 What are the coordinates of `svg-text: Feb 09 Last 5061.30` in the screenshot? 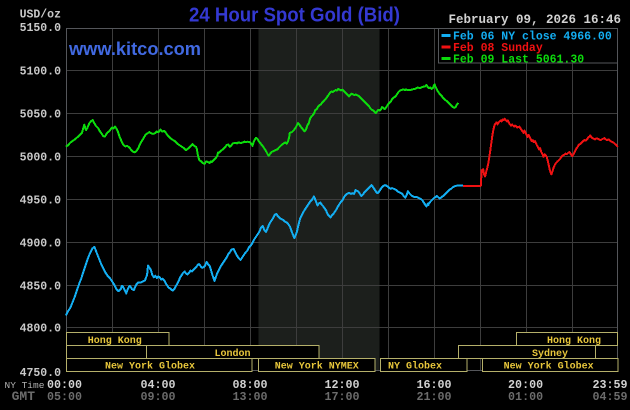 It's located at (518, 60).